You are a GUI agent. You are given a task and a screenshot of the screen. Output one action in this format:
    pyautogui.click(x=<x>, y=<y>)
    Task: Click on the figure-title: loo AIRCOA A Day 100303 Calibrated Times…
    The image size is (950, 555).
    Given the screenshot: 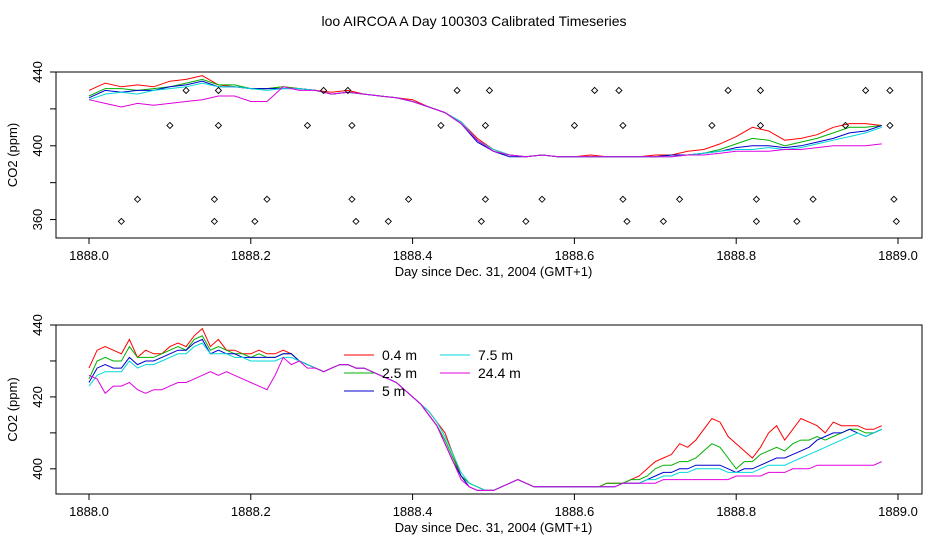 What is the action you would take?
    pyautogui.click(x=473, y=21)
    